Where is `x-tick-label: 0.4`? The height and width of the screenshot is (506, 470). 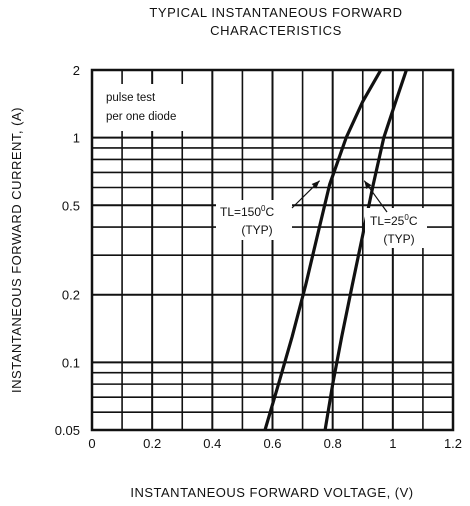
x-tick-label: 0.4 is located at coordinates (212, 443).